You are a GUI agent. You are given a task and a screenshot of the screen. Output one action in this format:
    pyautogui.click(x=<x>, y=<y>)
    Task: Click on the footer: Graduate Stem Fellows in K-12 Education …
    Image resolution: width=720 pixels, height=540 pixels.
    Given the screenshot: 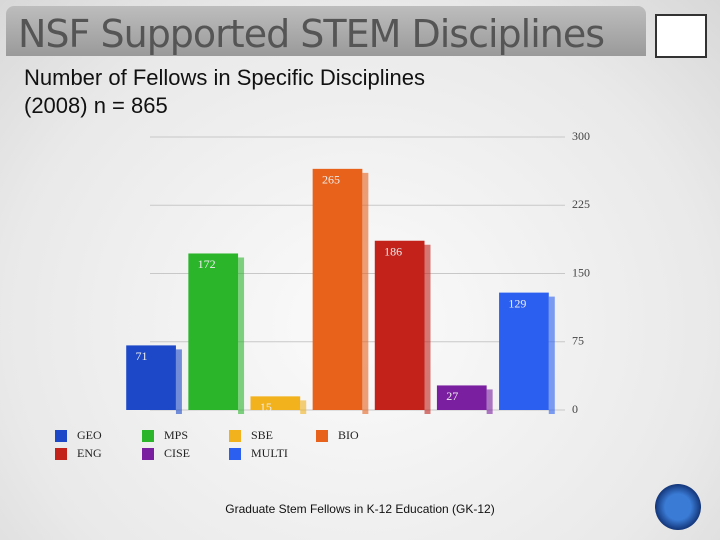 What is the action you would take?
    pyautogui.click(x=360, y=509)
    